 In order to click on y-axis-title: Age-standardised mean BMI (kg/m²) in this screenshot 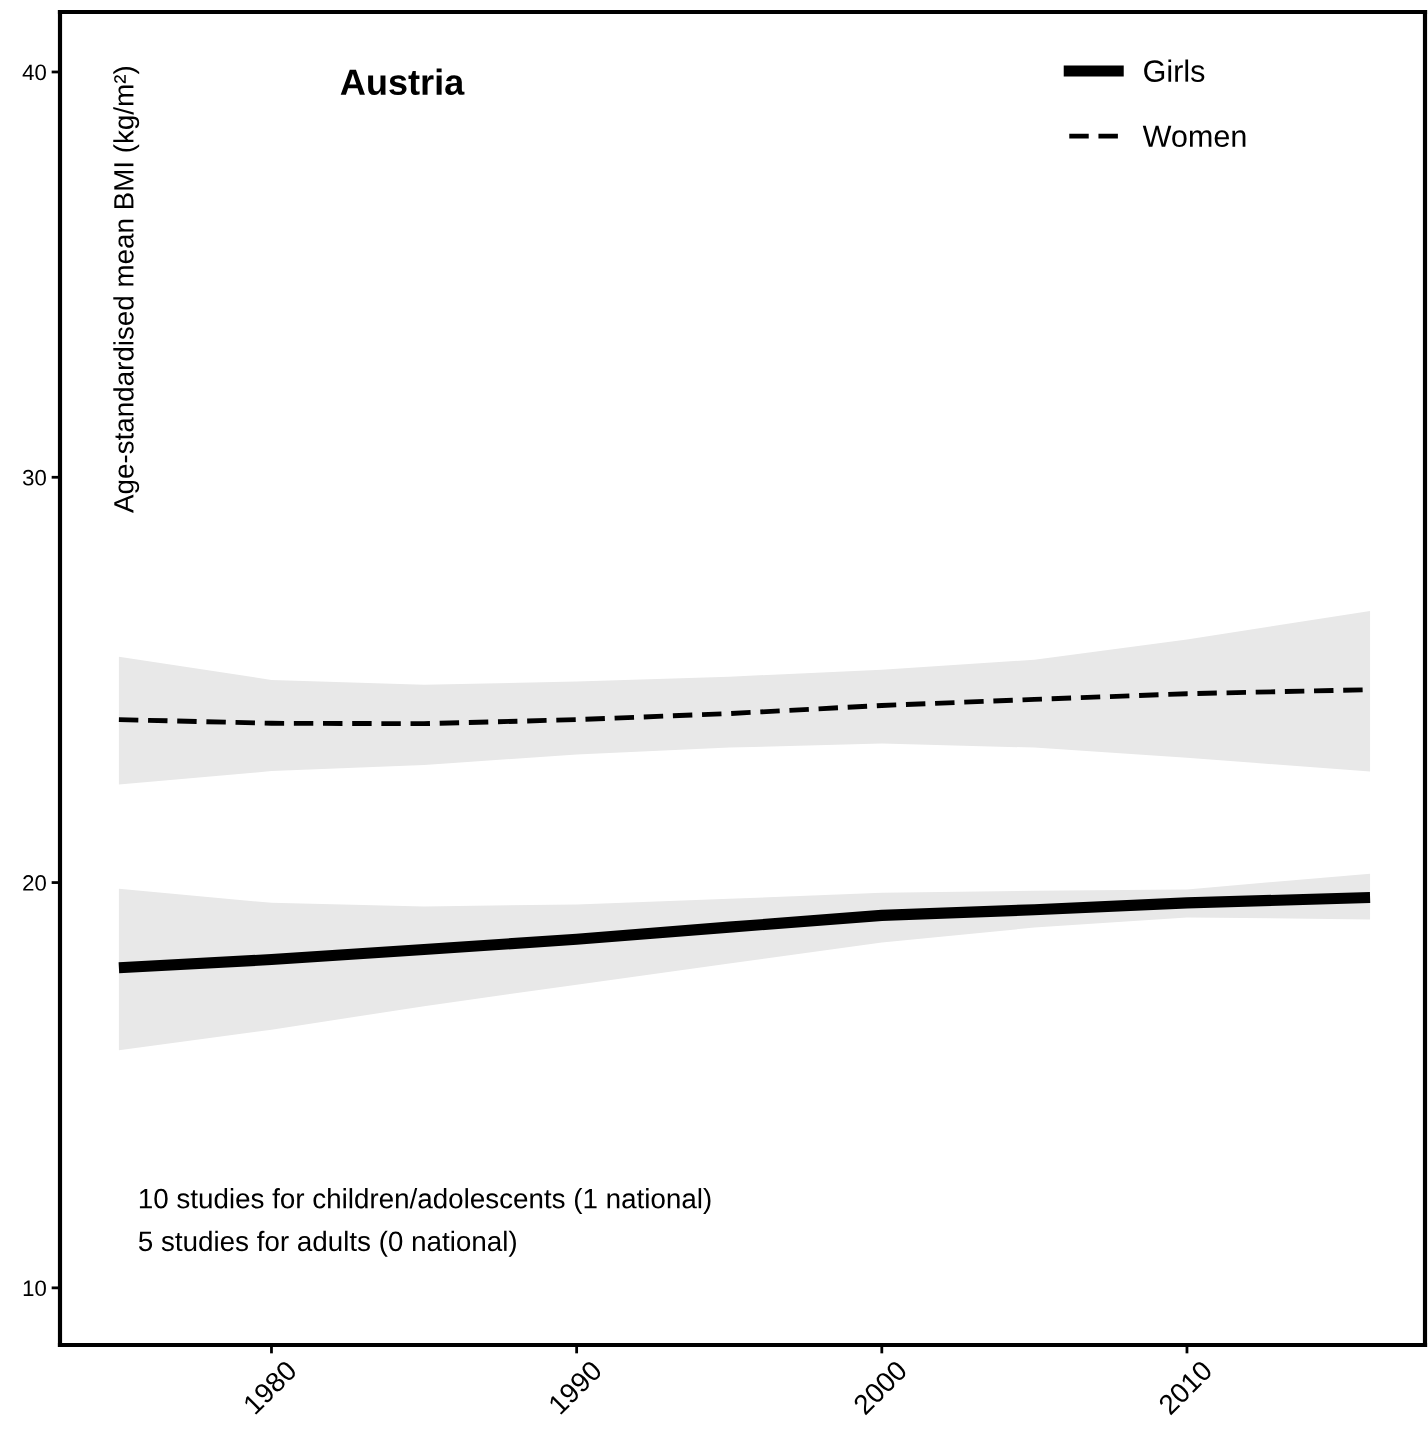, I will do `click(126, 290)`.